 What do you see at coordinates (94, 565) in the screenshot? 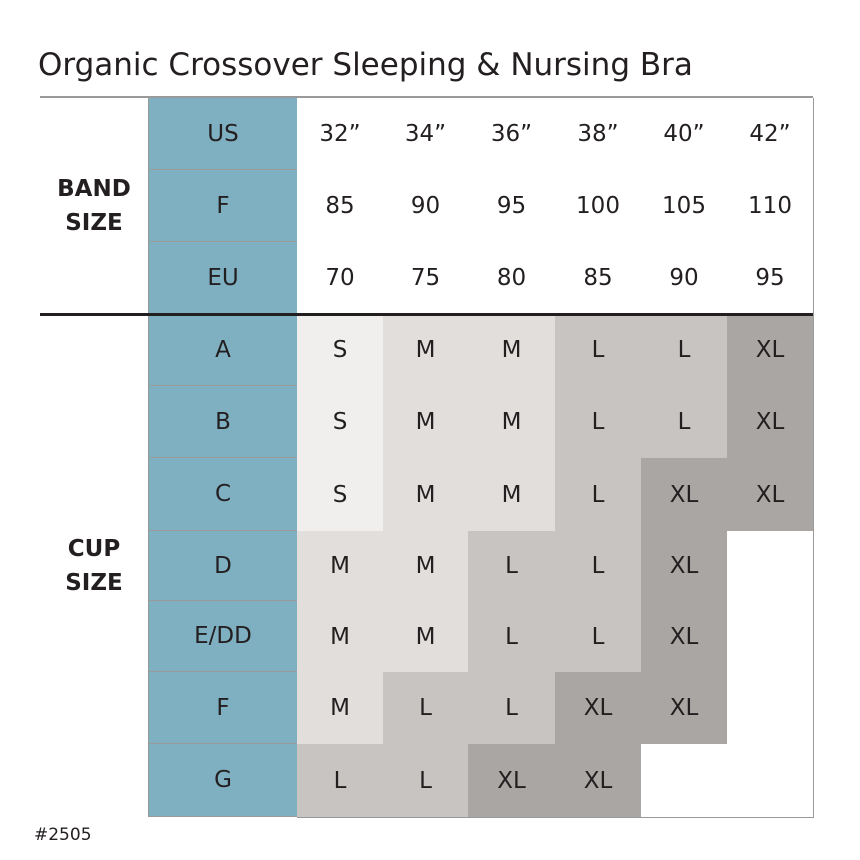
I see `group-label: CUP SIZE` at bounding box center [94, 565].